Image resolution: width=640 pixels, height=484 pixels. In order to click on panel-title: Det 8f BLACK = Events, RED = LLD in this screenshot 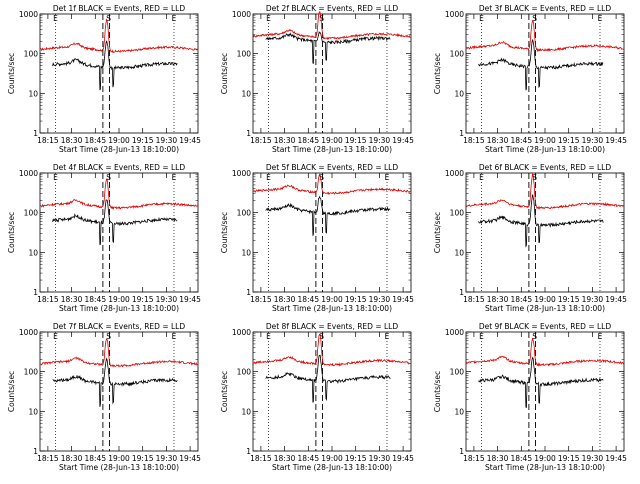, I will do `click(332, 326)`.